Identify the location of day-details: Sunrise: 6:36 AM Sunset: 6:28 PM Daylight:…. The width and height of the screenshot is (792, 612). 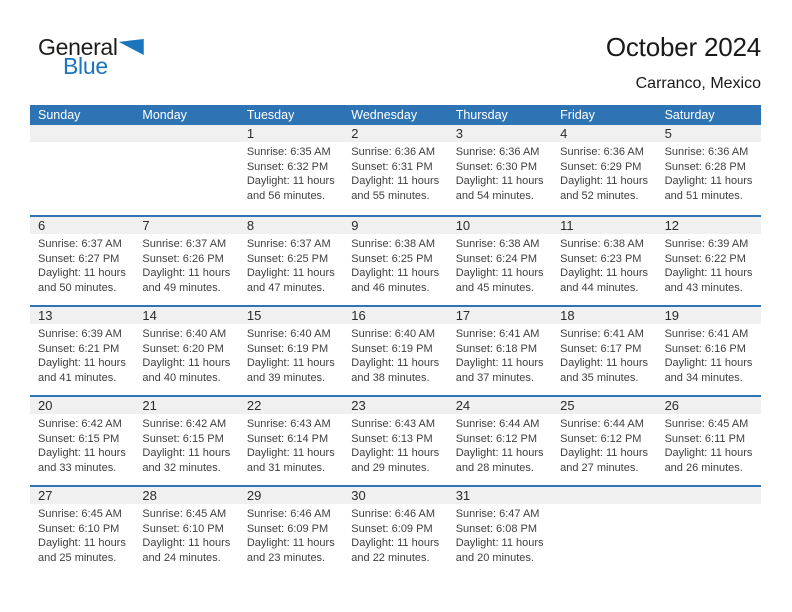
(709, 172).